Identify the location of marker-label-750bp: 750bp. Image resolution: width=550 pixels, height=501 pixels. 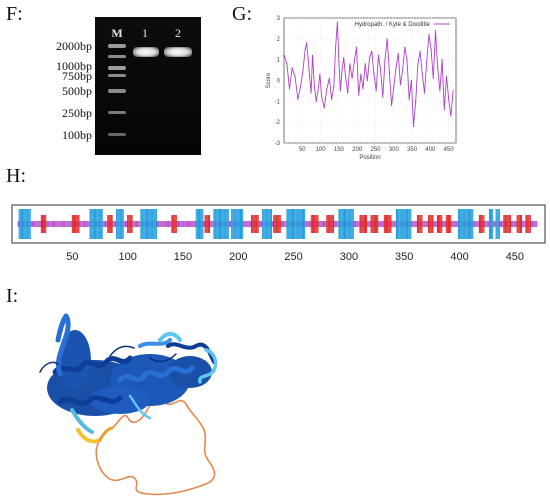
(77, 76).